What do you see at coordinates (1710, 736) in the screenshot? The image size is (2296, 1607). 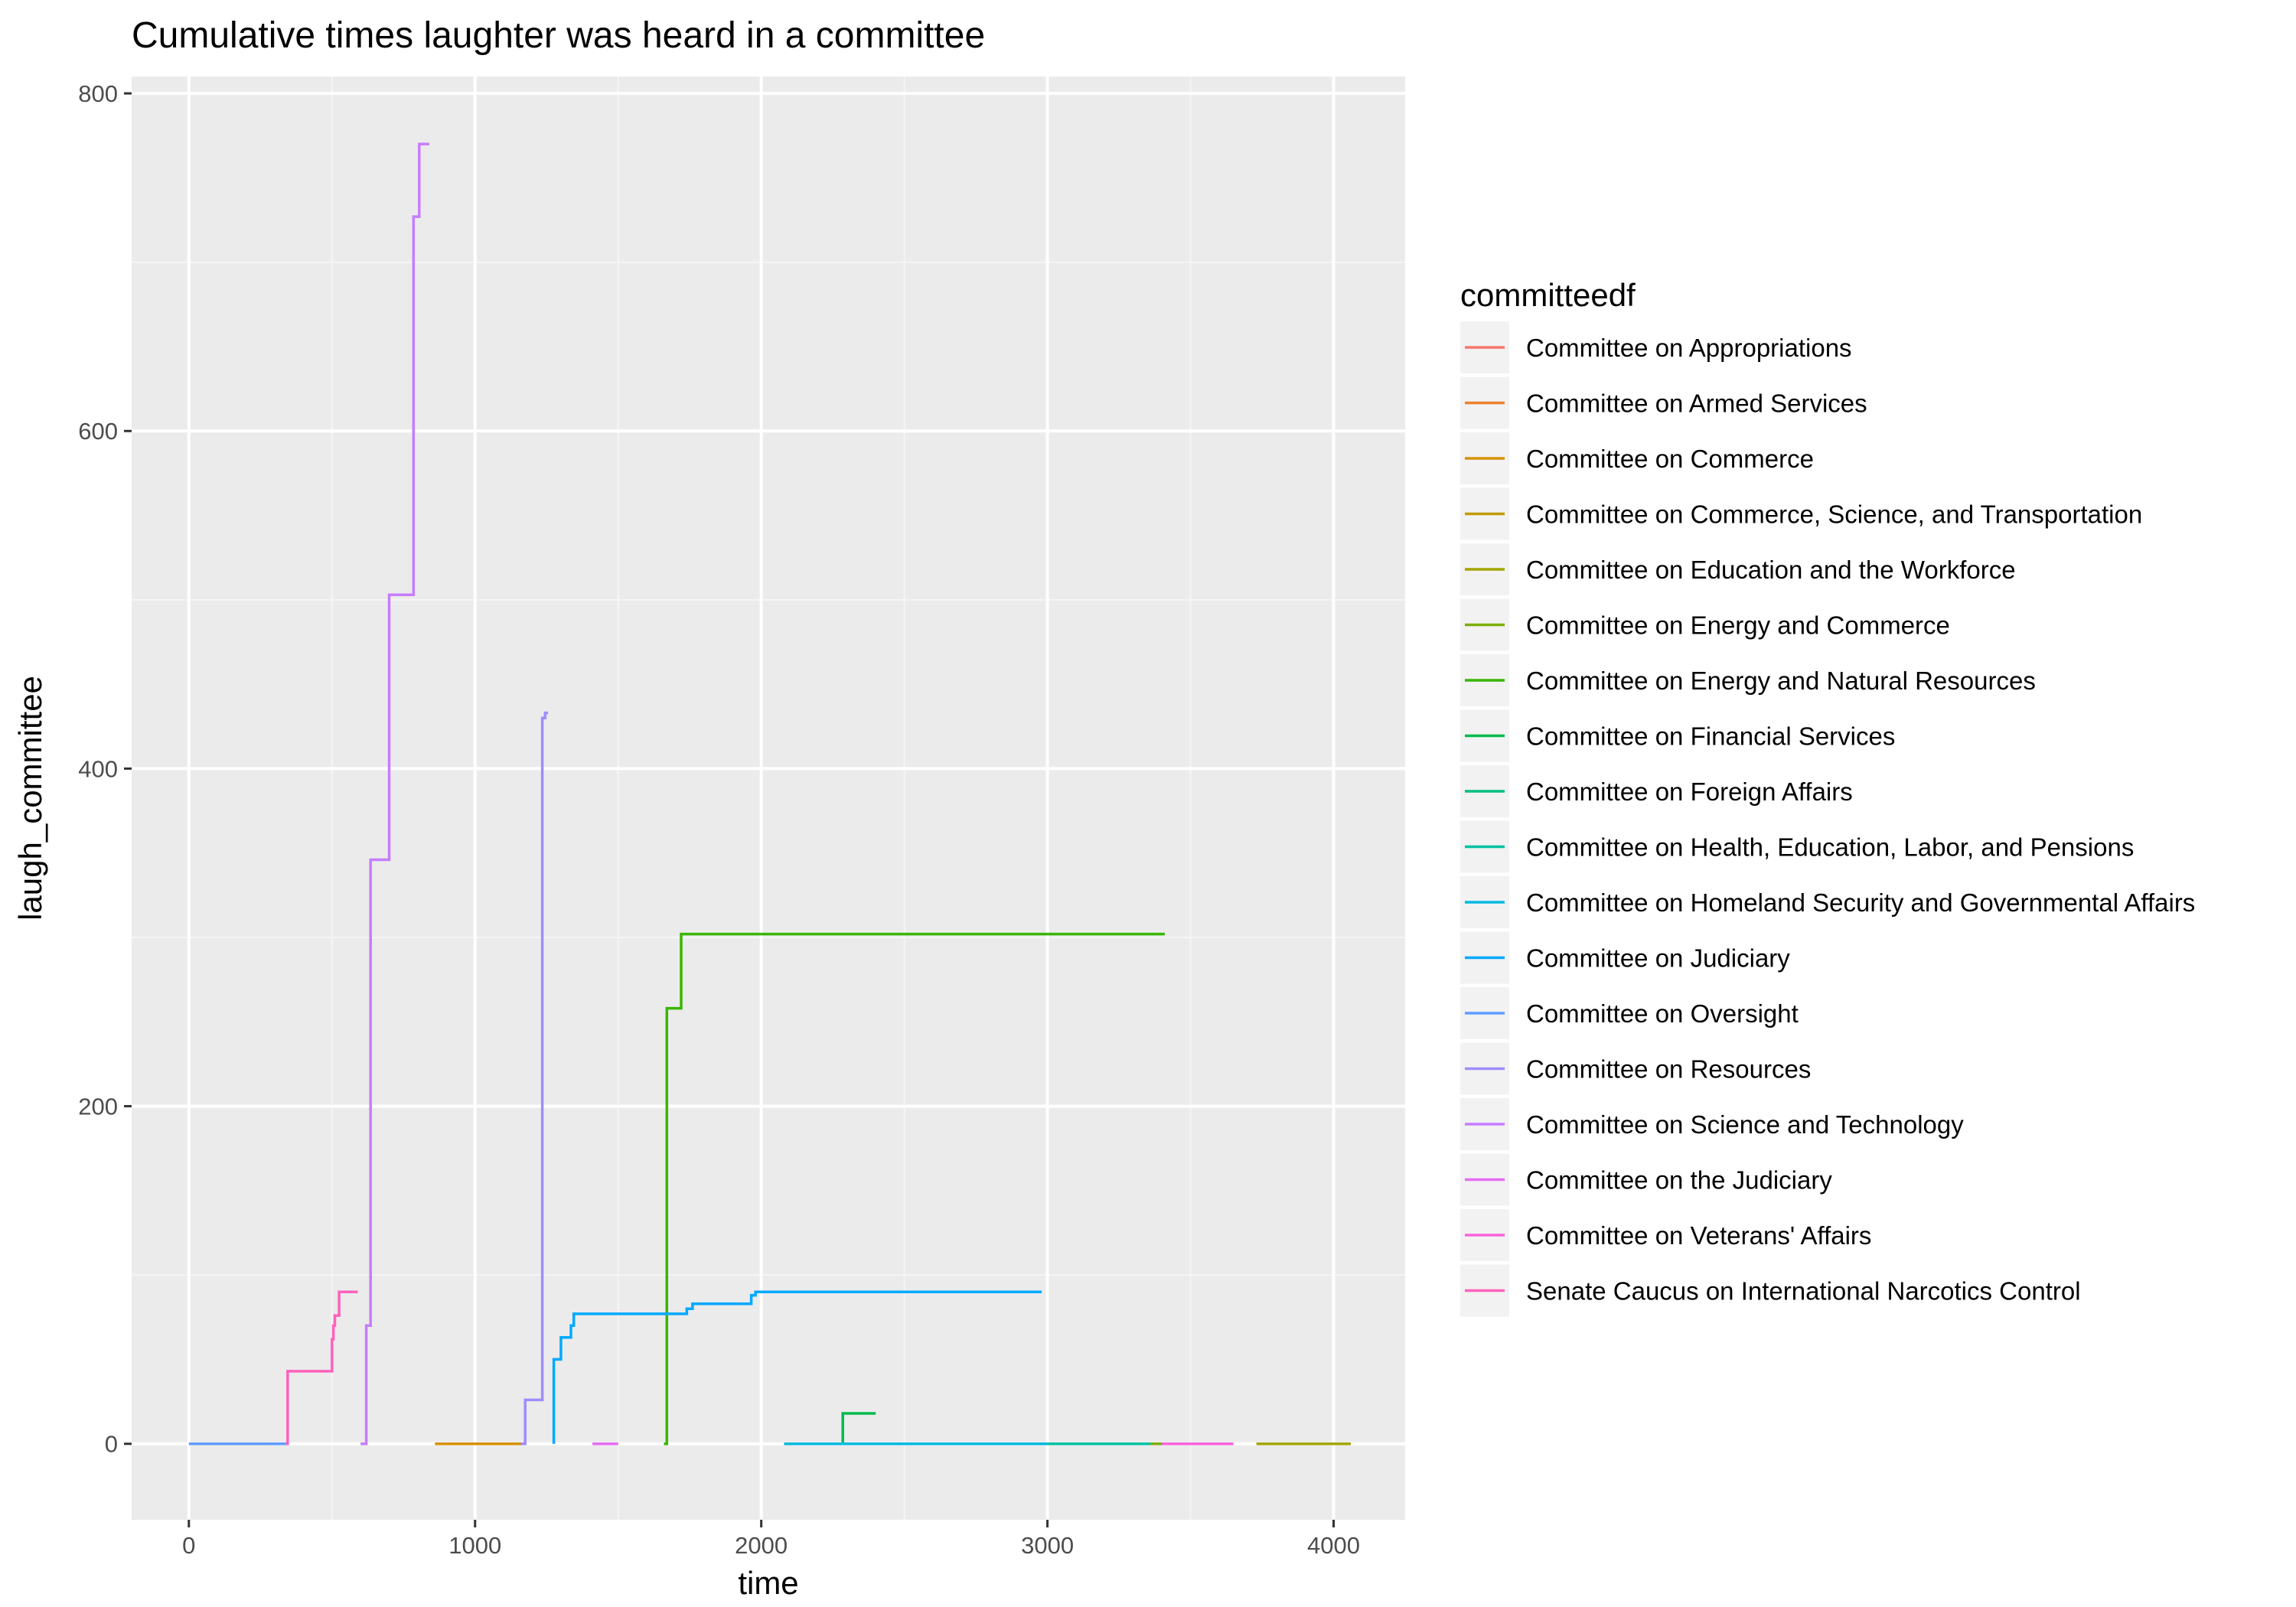 I see `legend-label: Committee on Financial Services` at bounding box center [1710, 736].